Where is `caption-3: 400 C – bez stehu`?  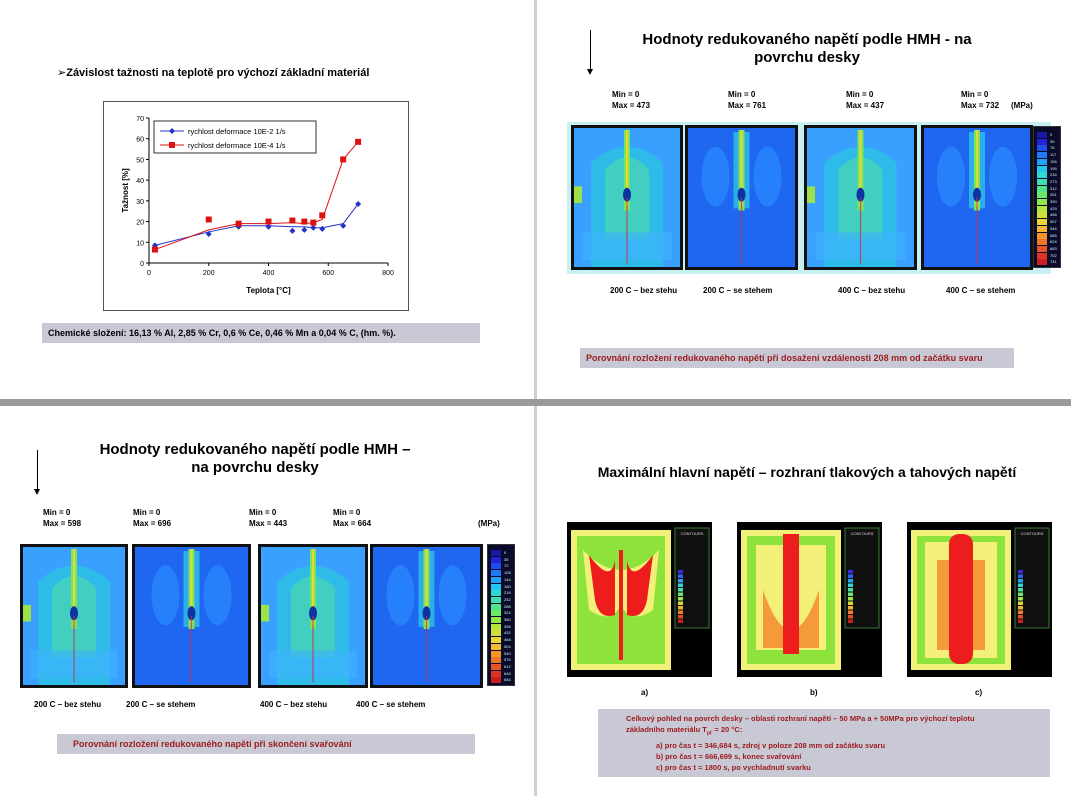
caption-3: 400 C – bez stehu is located at coordinates (872, 290).